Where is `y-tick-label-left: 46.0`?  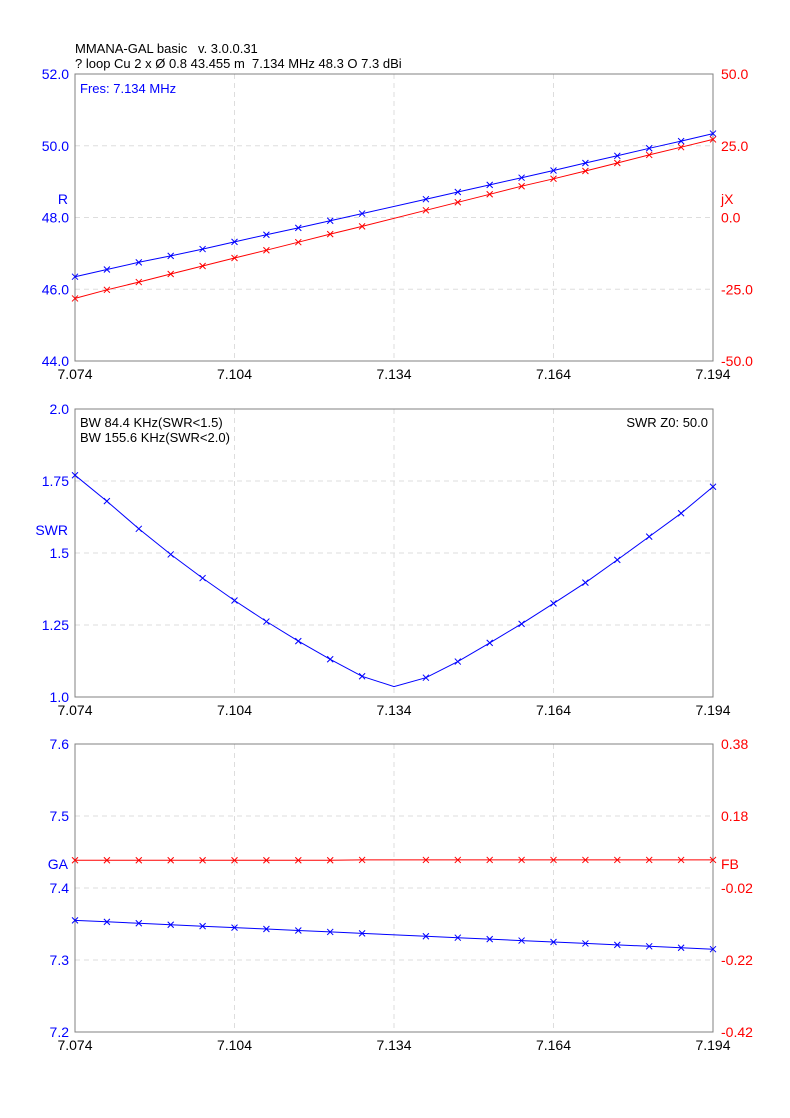 y-tick-label-left: 46.0 is located at coordinates (55, 289).